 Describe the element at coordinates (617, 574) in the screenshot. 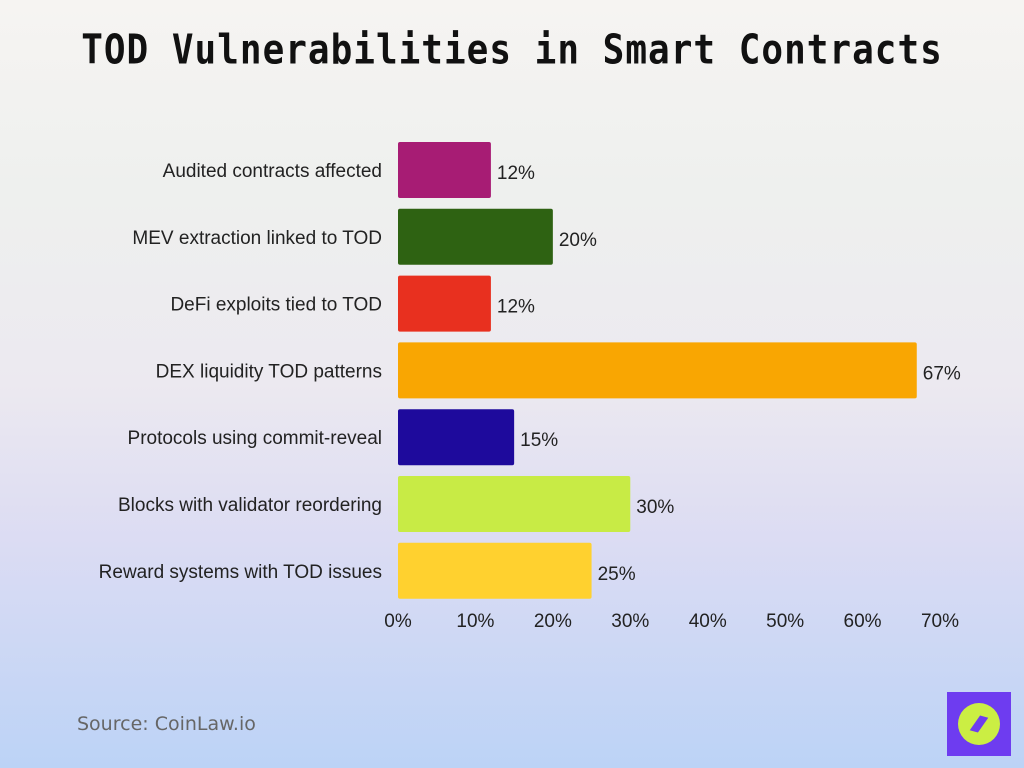

I see `data-label: 25%` at that location.